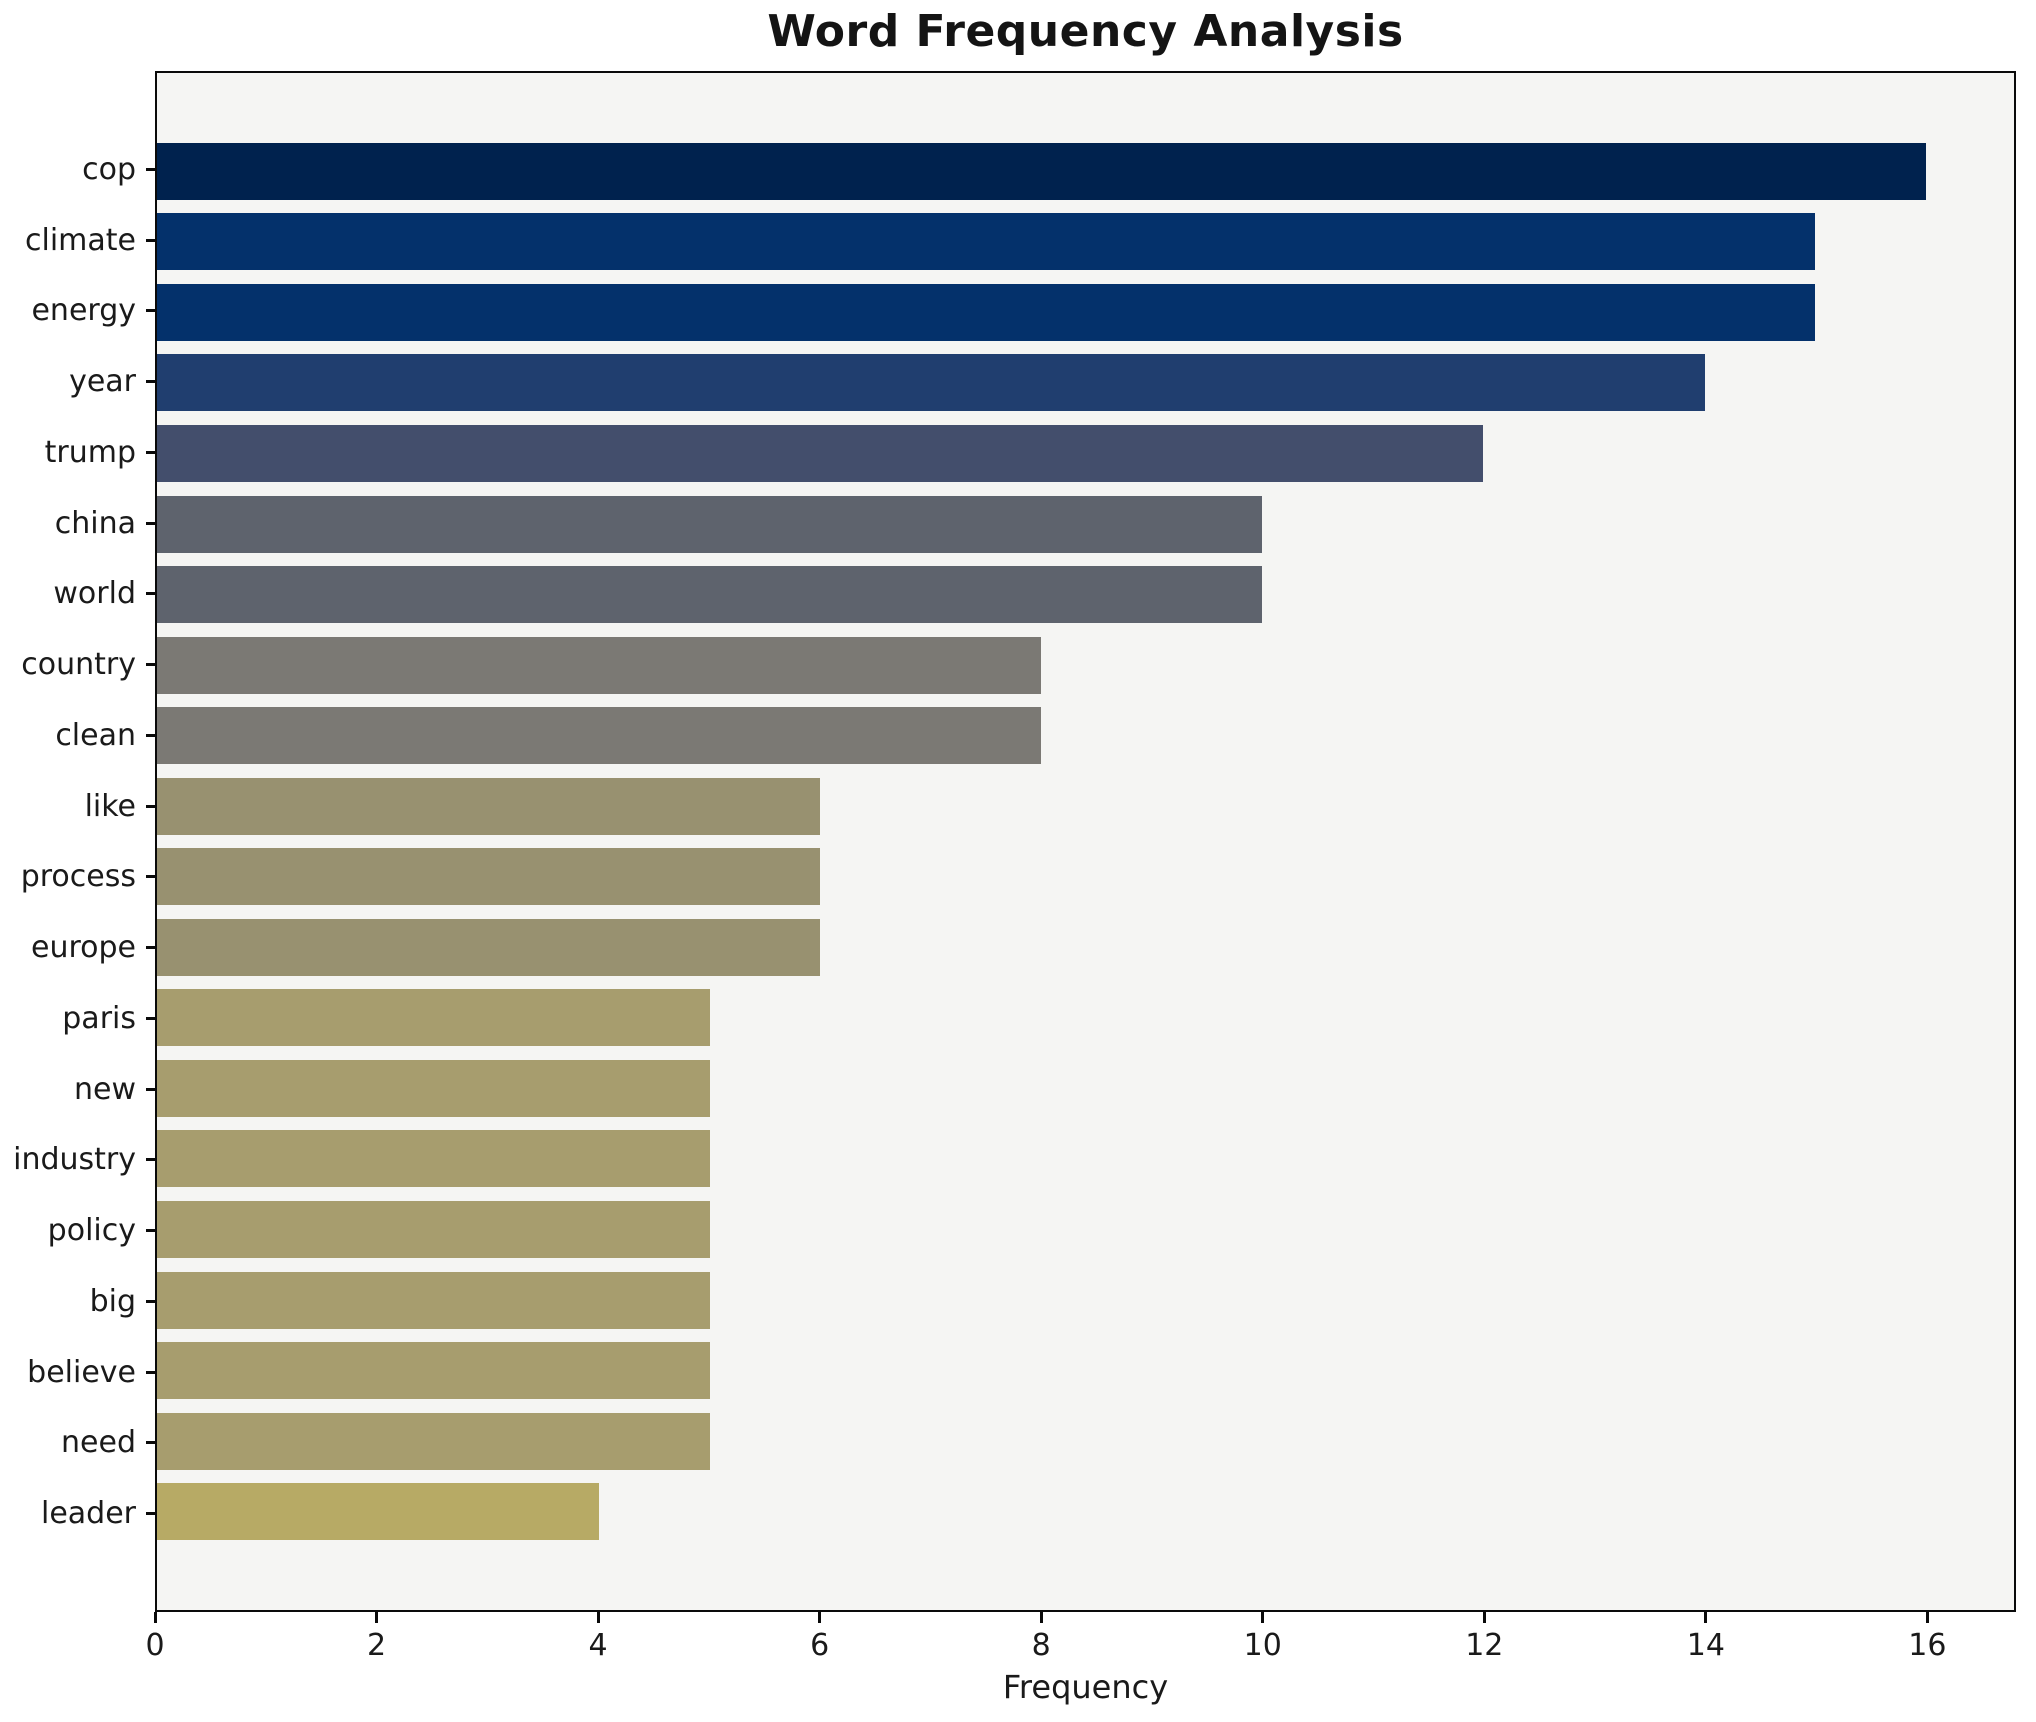 This screenshot has height=1722, width=2036. Describe the element at coordinates (150, 948) in the screenshot. I see `y-tick-europe` at that location.